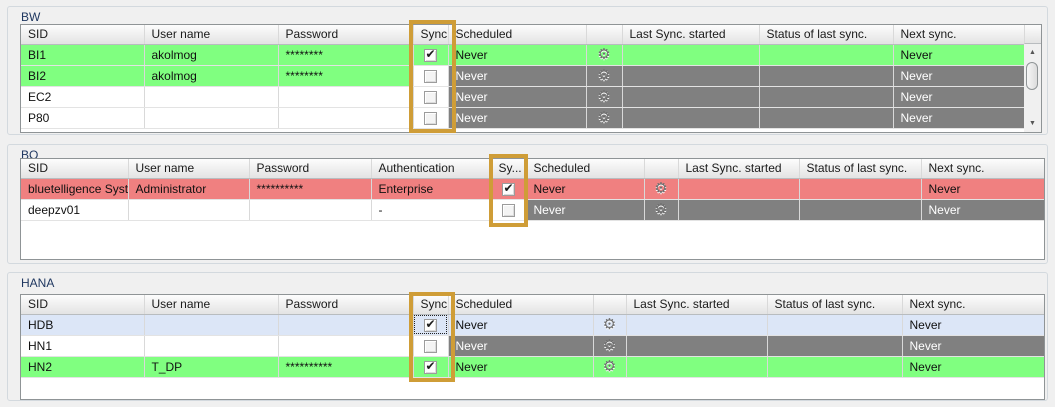  I want to click on sid-cell: BI1, so click(83, 55).